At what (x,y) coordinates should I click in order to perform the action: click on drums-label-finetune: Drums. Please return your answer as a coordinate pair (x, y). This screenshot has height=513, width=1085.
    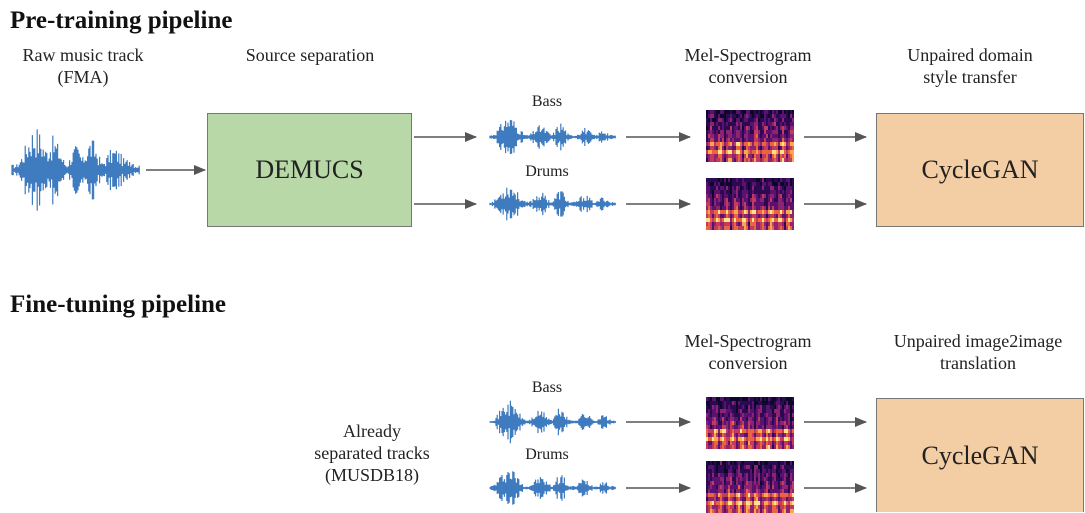
    Looking at the image, I should click on (547, 454).